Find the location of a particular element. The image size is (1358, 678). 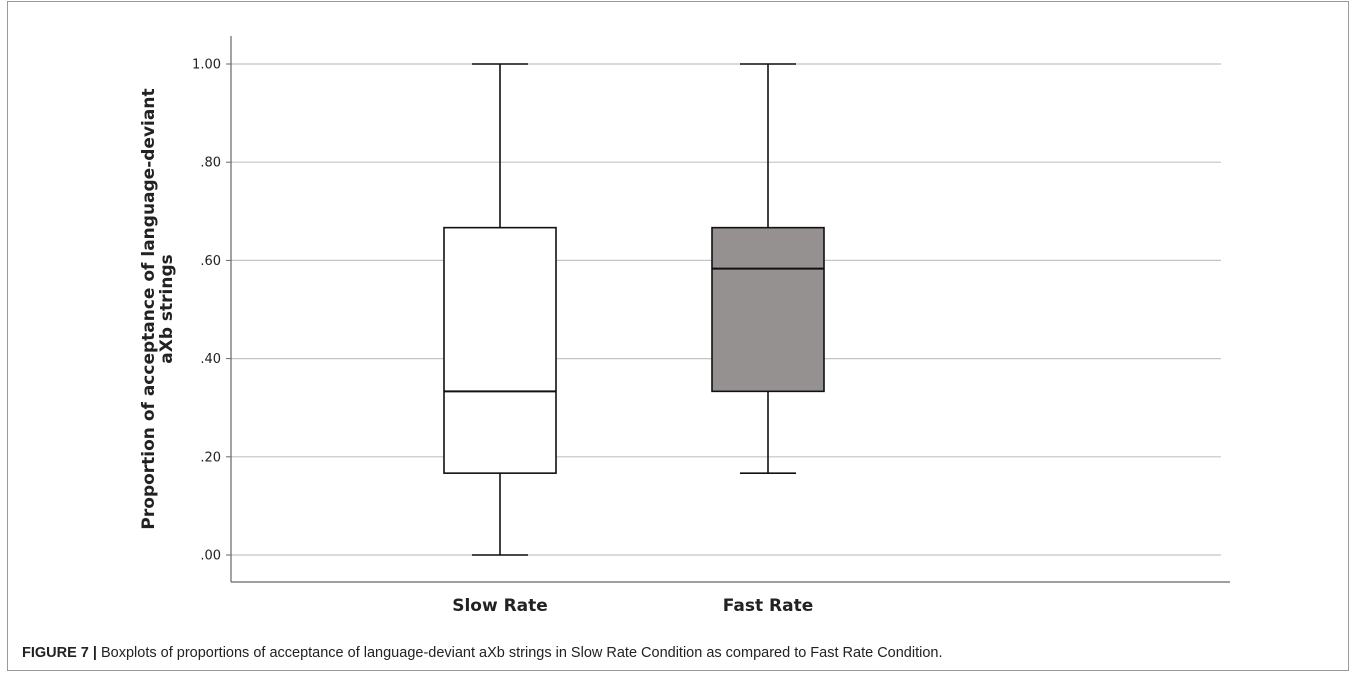

y-tick-label: .00 is located at coordinates (210, 556).